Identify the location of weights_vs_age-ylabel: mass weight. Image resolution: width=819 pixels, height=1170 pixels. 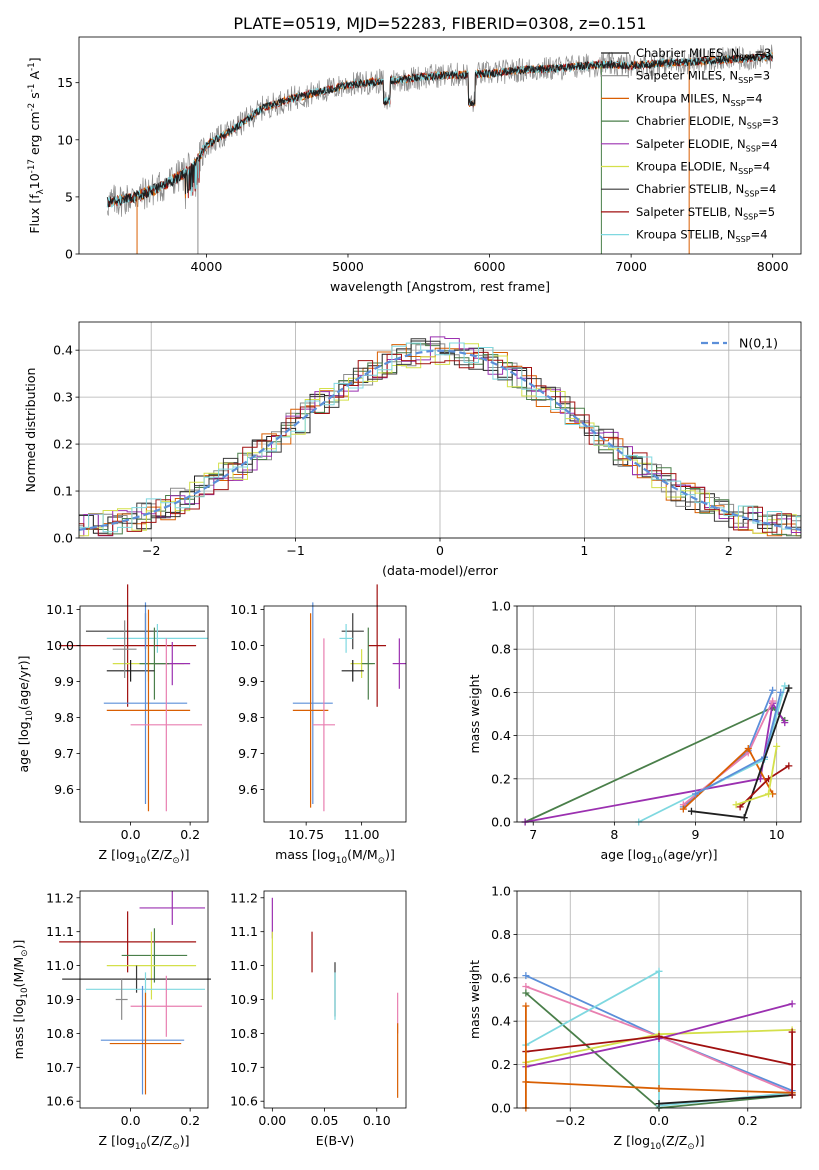
(474, 713).